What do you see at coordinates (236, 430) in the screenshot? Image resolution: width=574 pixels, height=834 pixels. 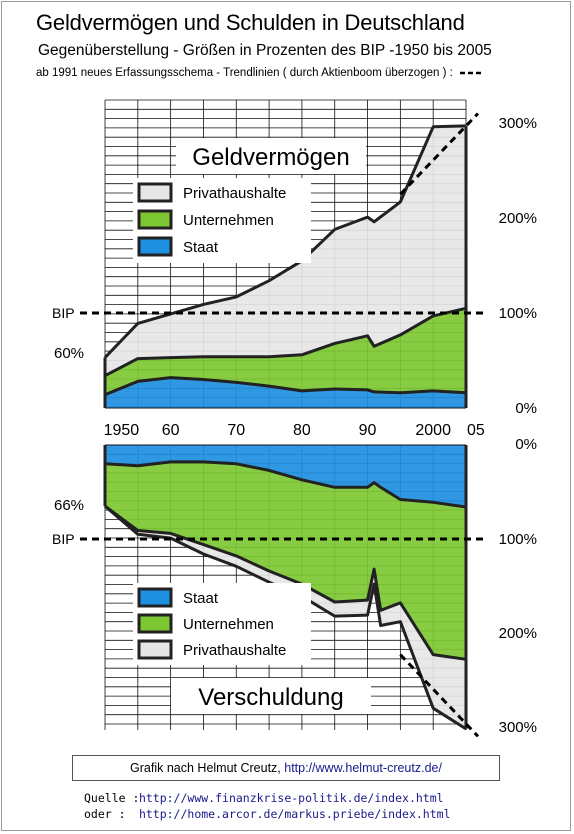 I see `x-tick-label: 70` at bounding box center [236, 430].